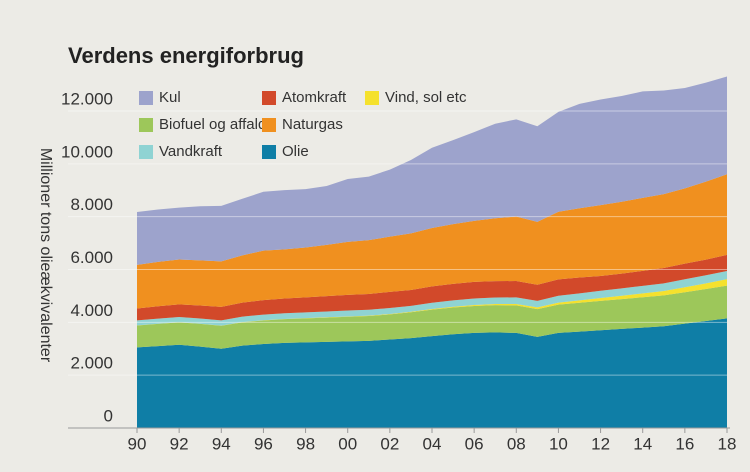  What do you see at coordinates (191, 151) in the screenshot?
I see `legend-label: Vandkraft` at bounding box center [191, 151].